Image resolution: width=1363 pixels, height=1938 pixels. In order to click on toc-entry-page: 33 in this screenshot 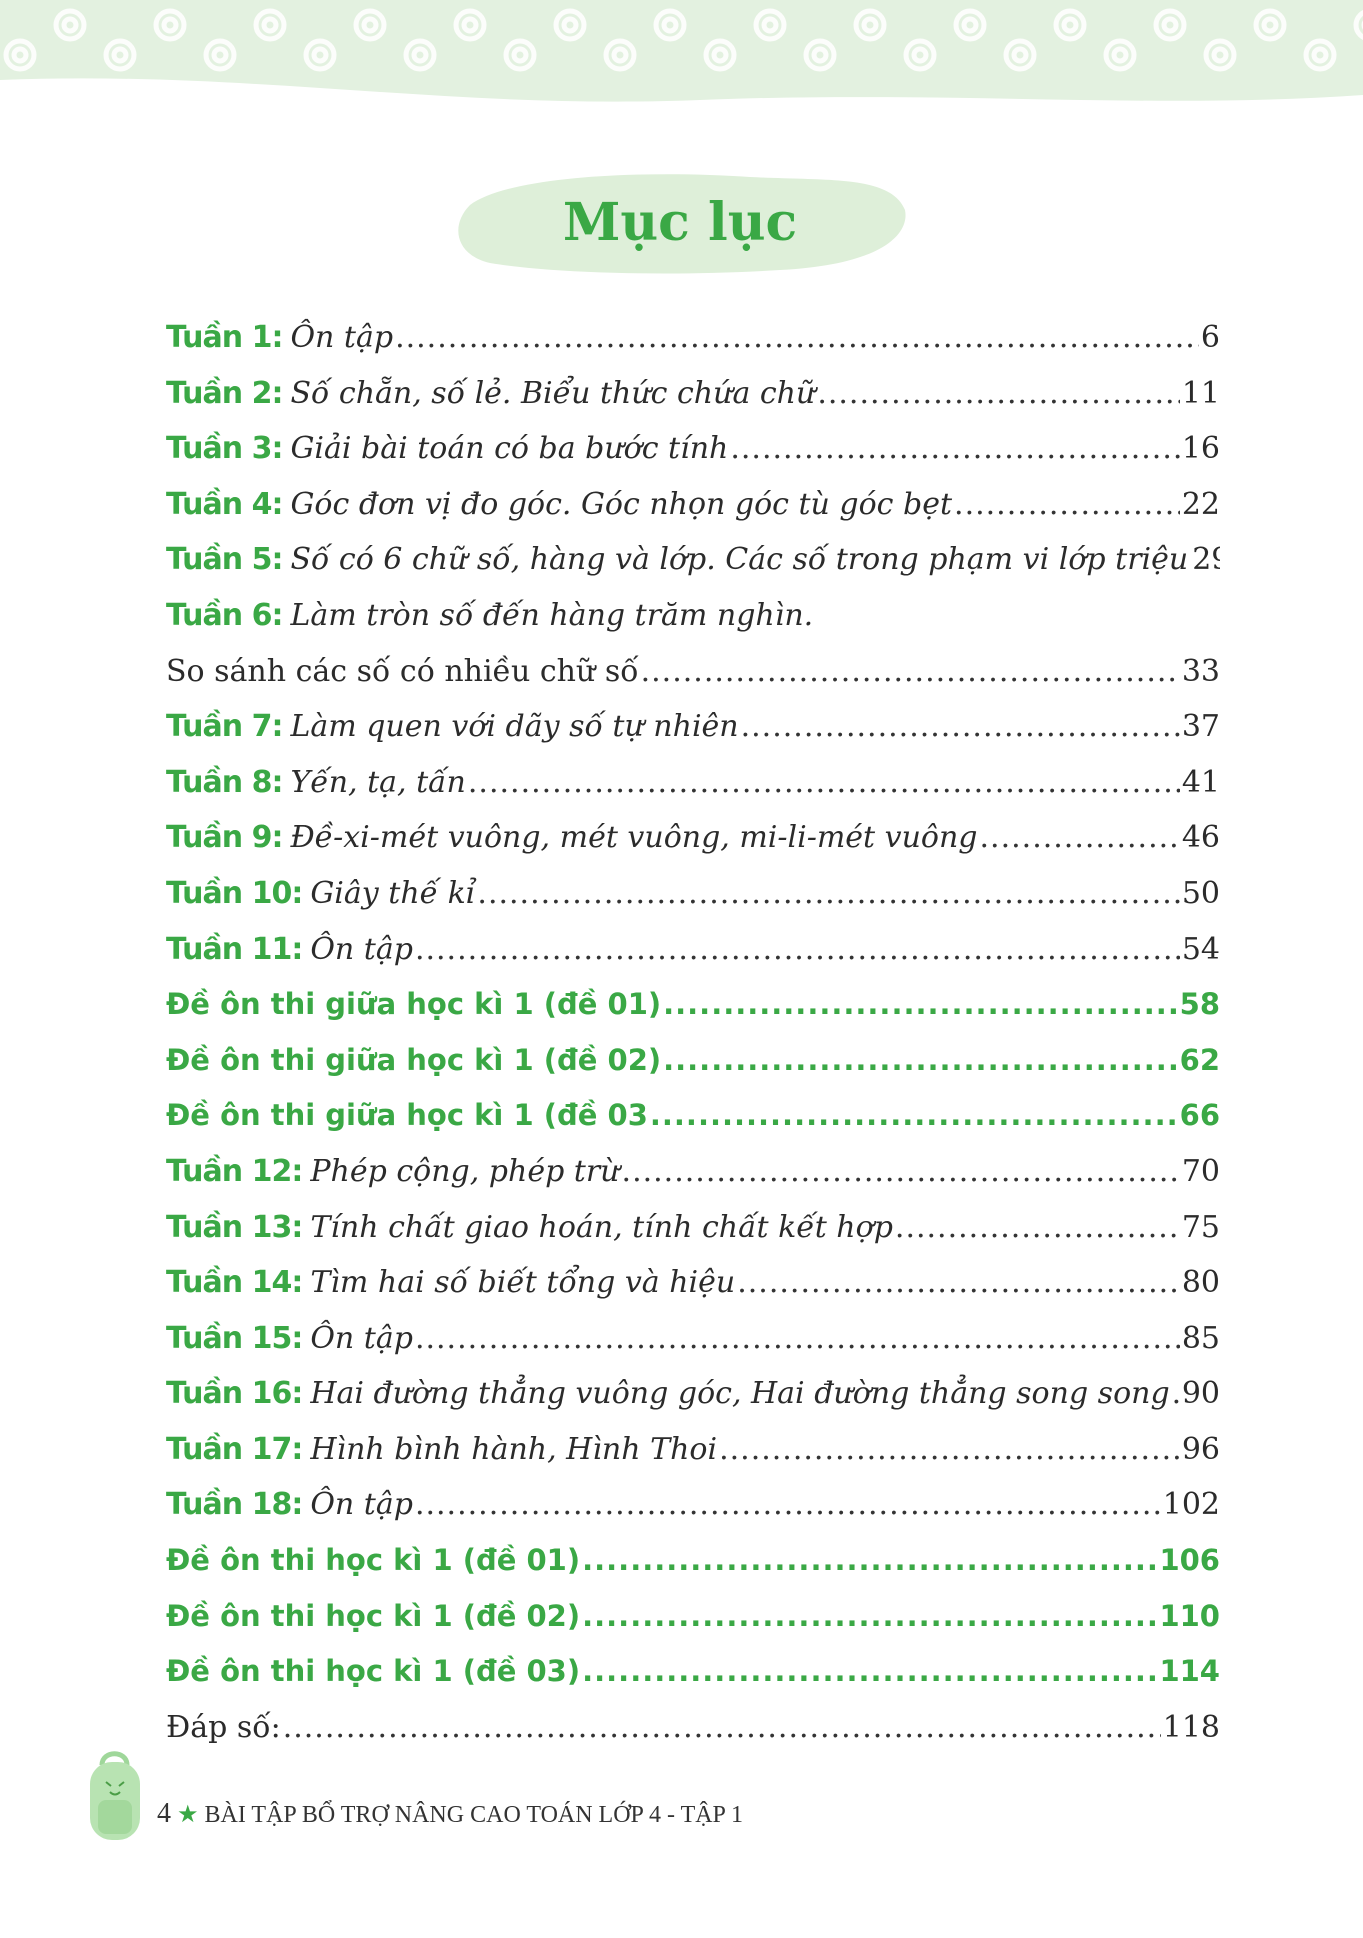, I will do `click(1200, 671)`.